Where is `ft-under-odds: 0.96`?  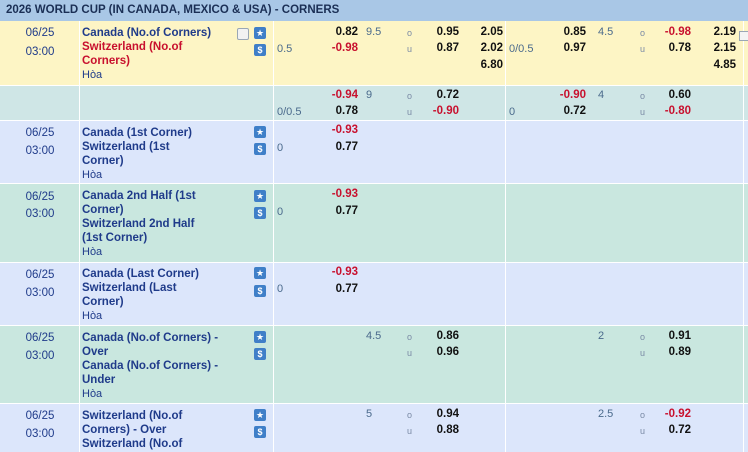 ft-under-odds: 0.96 is located at coordinates (447, 352).